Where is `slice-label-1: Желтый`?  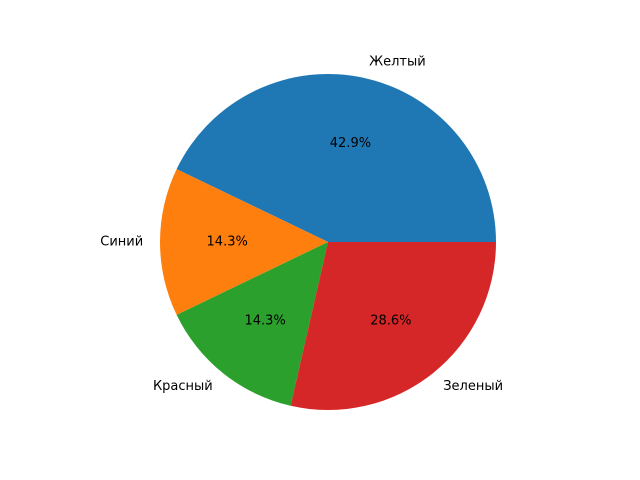 slice-label-1: Желтый is located at coordinates (397, 61).